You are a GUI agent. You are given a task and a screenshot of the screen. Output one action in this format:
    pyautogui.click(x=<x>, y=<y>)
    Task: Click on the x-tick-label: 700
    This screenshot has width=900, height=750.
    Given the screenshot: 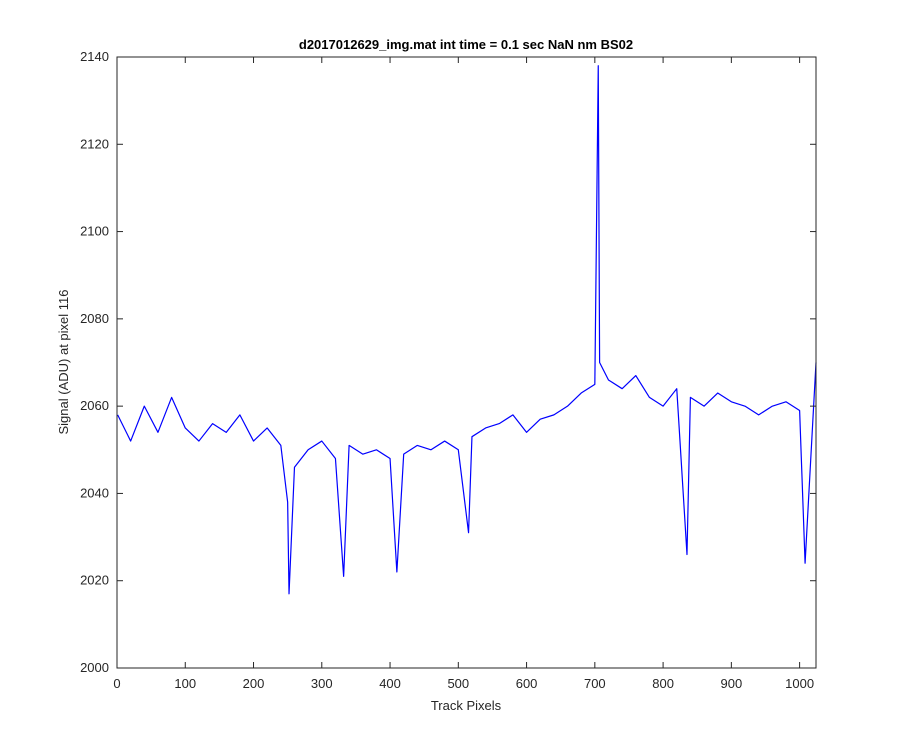 What is the action you would take?
    pyautogui.click(x=595, y=683)
    